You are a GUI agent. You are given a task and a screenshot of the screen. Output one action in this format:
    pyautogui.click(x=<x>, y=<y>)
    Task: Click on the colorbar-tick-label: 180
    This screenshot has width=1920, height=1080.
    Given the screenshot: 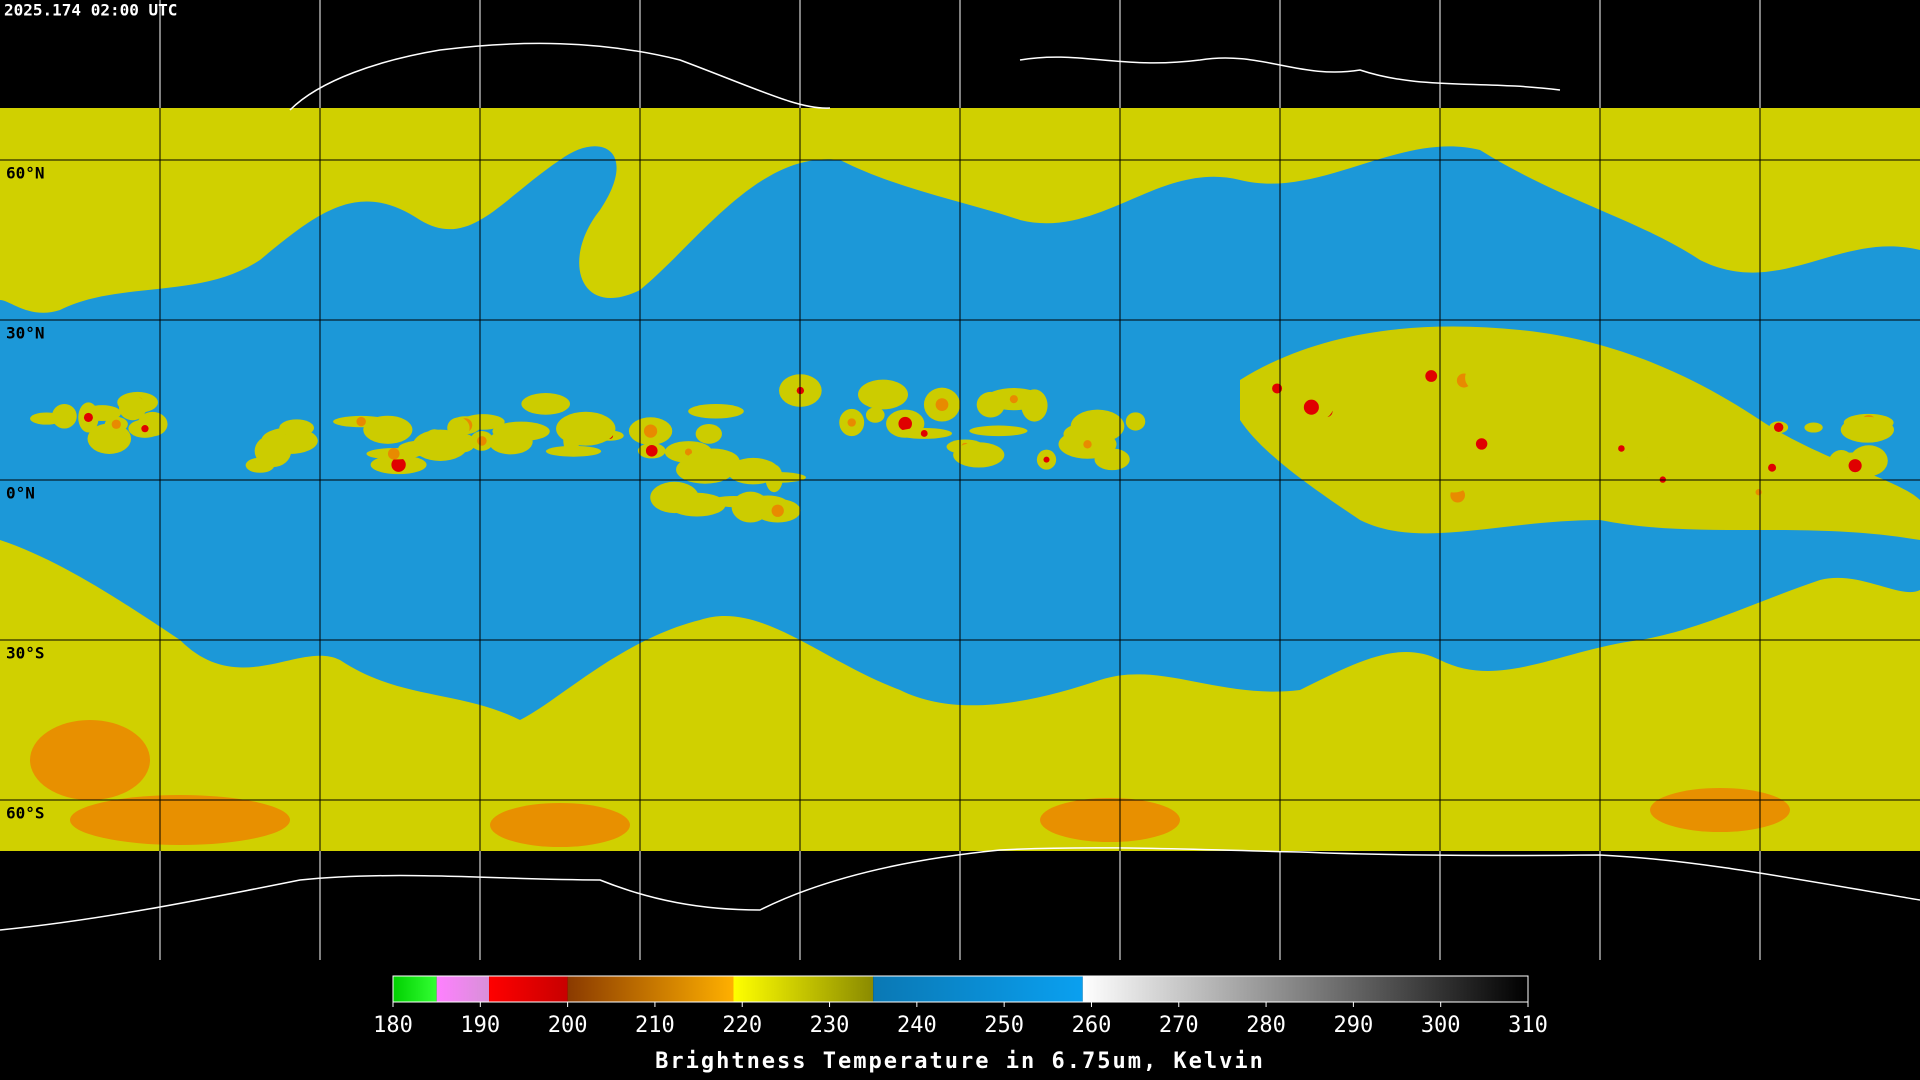 What is the action you would take?
    pyautogui.click(x=393, y=1025)
    